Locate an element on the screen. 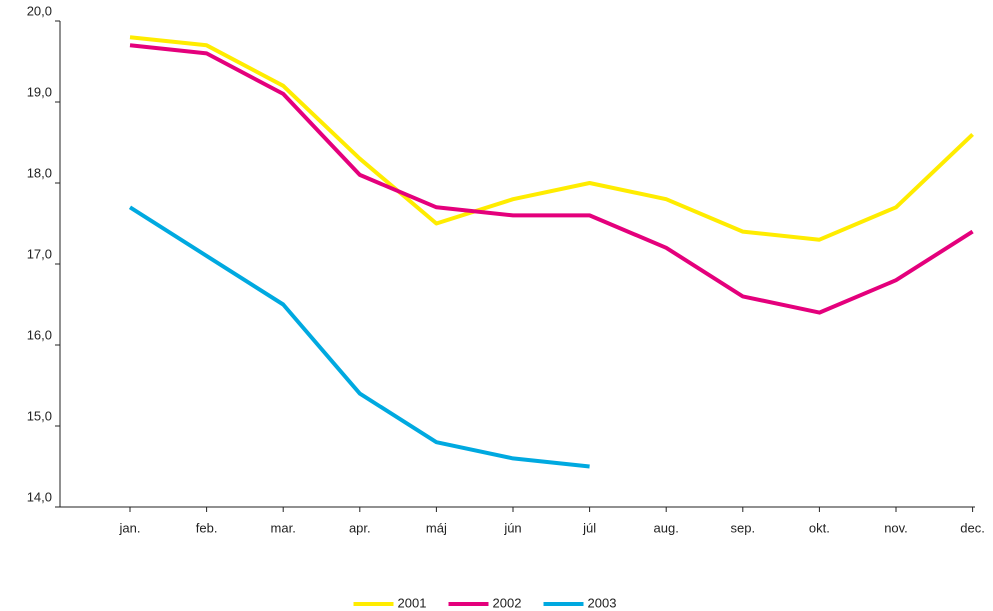  x-tick-label: dec. is located at coordinates (972, 527).